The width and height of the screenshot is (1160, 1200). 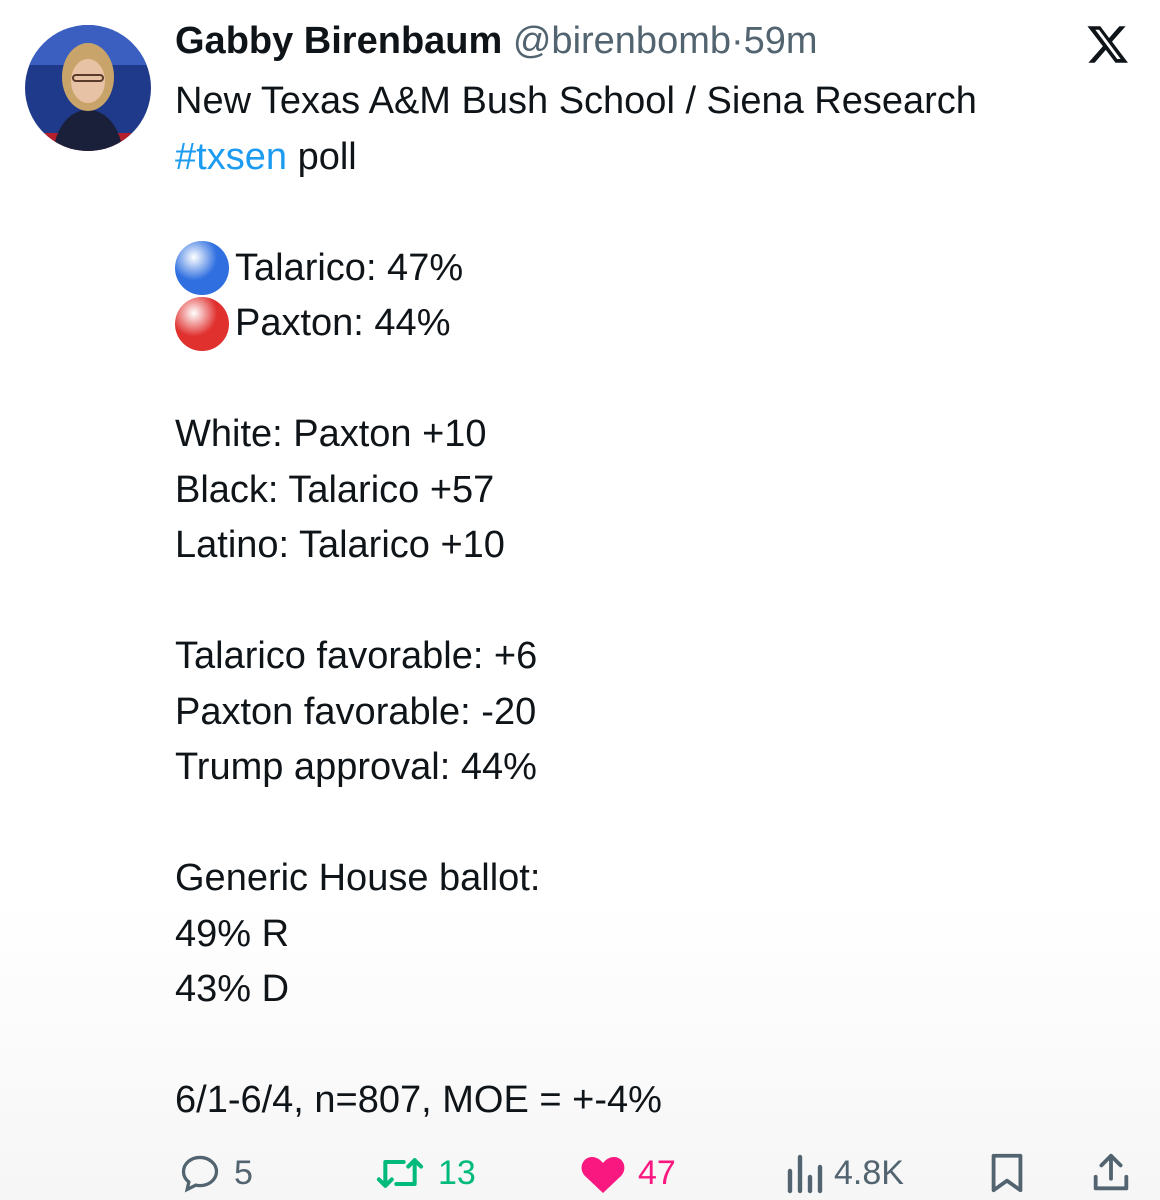 What do you see at coordinates (232, 989) in the screenshot?
I see `text: 43% D` at bounding box center [232, 989].